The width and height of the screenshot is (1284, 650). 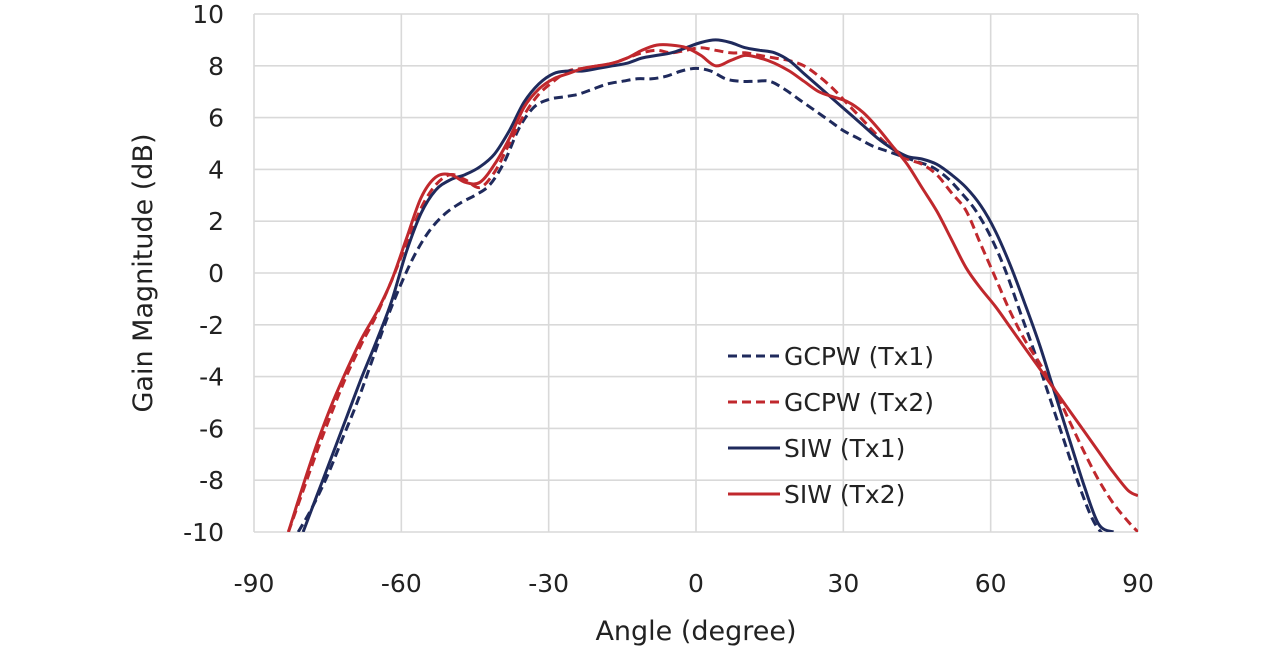 I want to click on x-tick-label: 90, so click(x=1138, y=583).